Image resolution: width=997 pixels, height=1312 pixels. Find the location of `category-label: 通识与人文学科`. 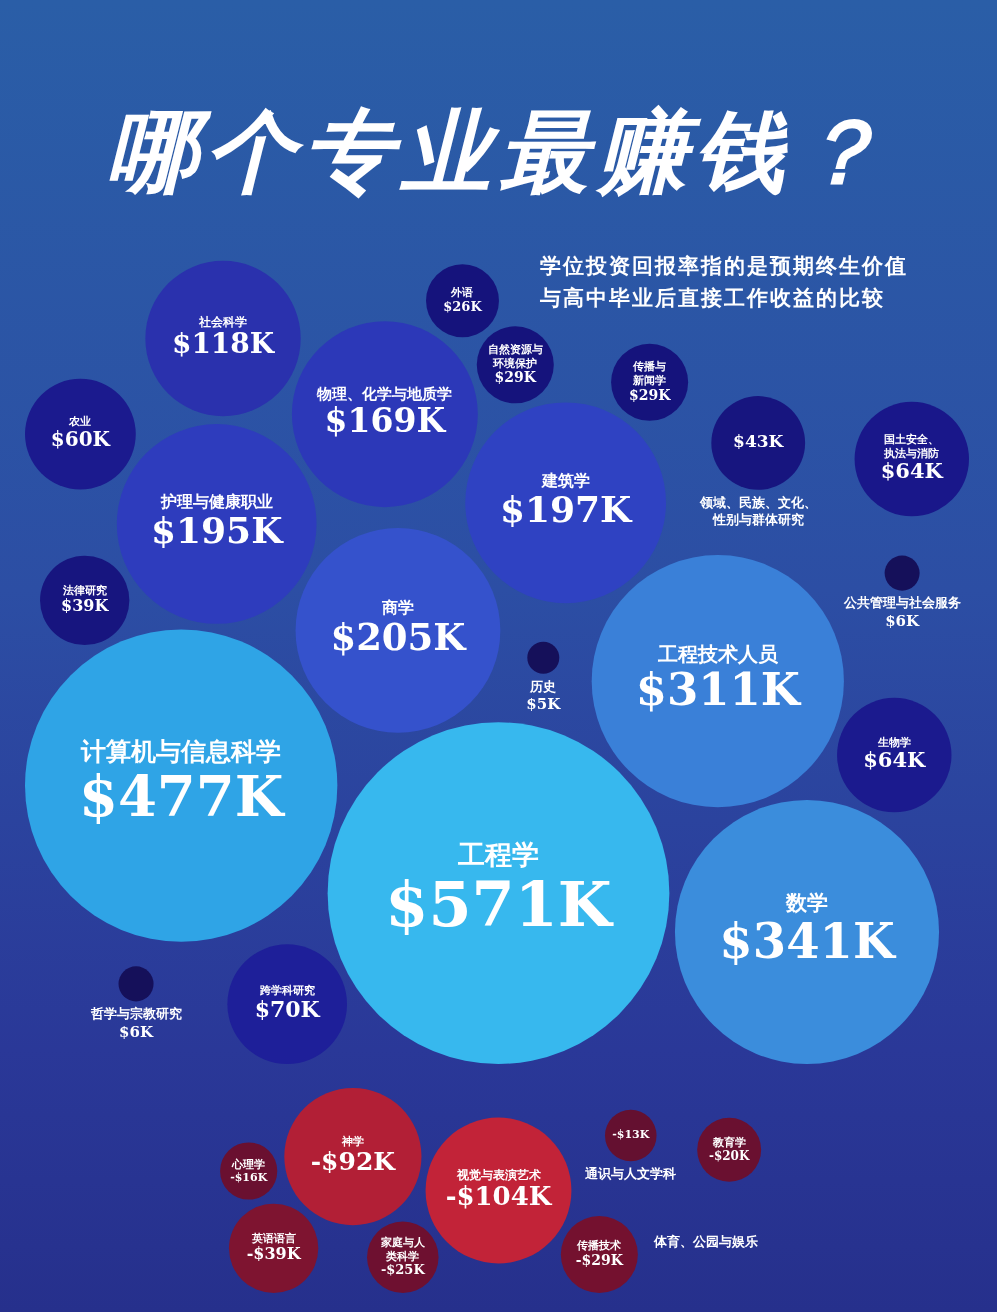

category-label: 通识与人文学科 is located at coordinates (630, 1174).